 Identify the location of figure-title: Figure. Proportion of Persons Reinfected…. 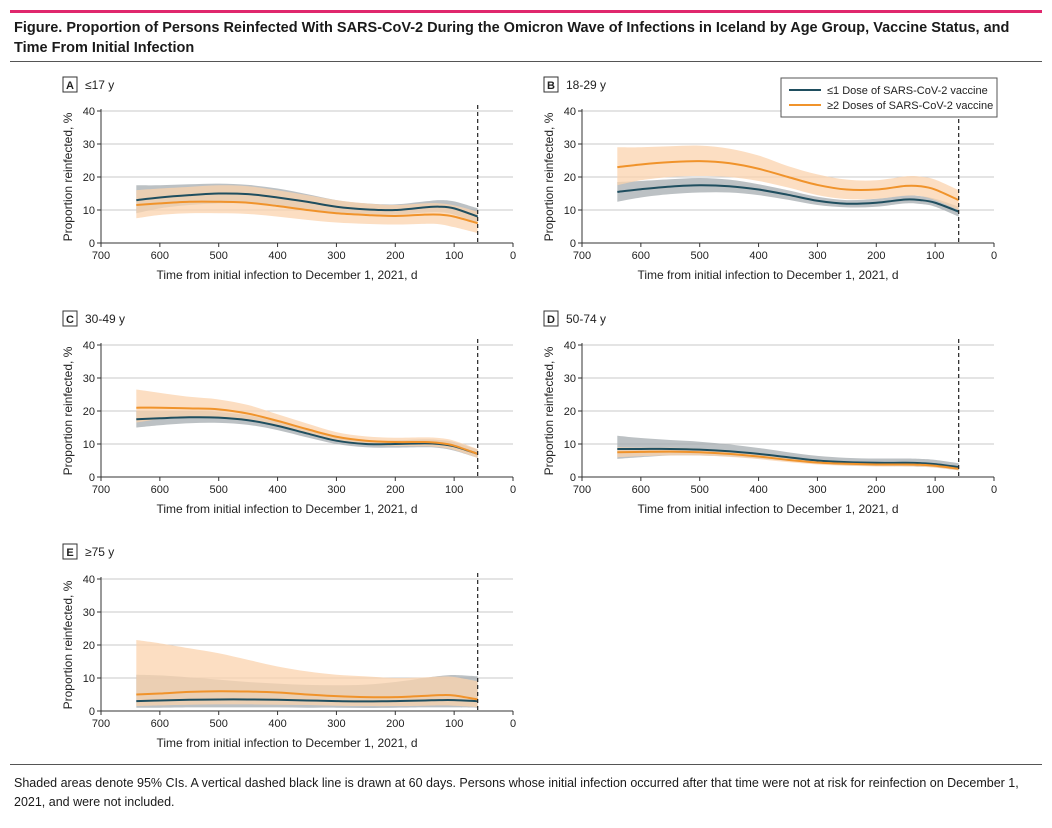
(512, 38).